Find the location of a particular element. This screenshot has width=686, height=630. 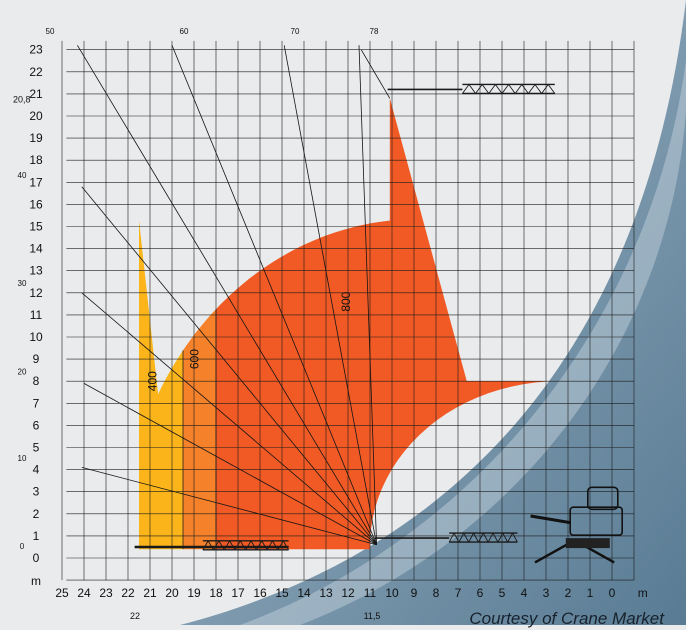

x-tick-label: 22 is located at coordinates (128, 593).